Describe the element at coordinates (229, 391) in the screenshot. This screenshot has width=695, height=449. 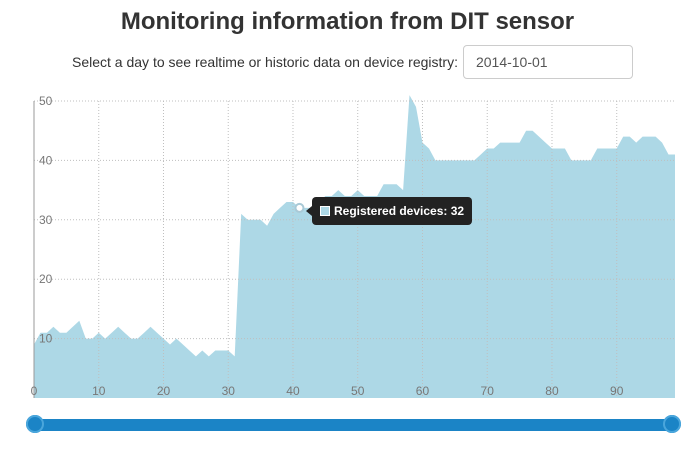
I see `x-tick-label: 30` at that location.